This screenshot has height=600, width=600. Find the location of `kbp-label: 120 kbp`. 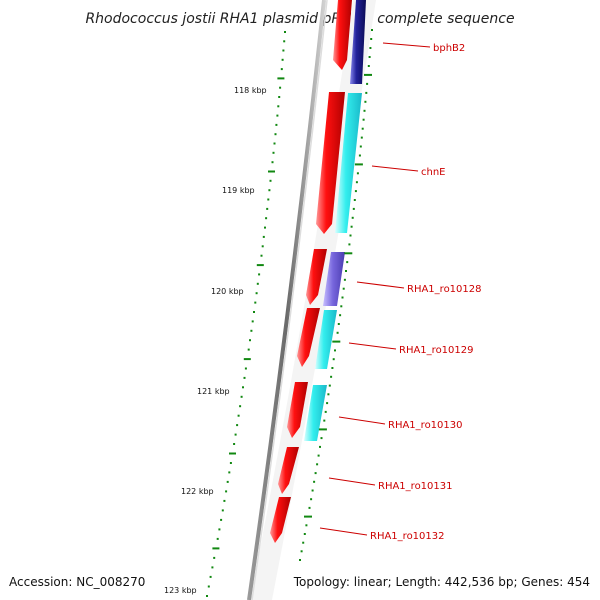

kbp-label: 120 kbp is located at coordinates (227, 291).